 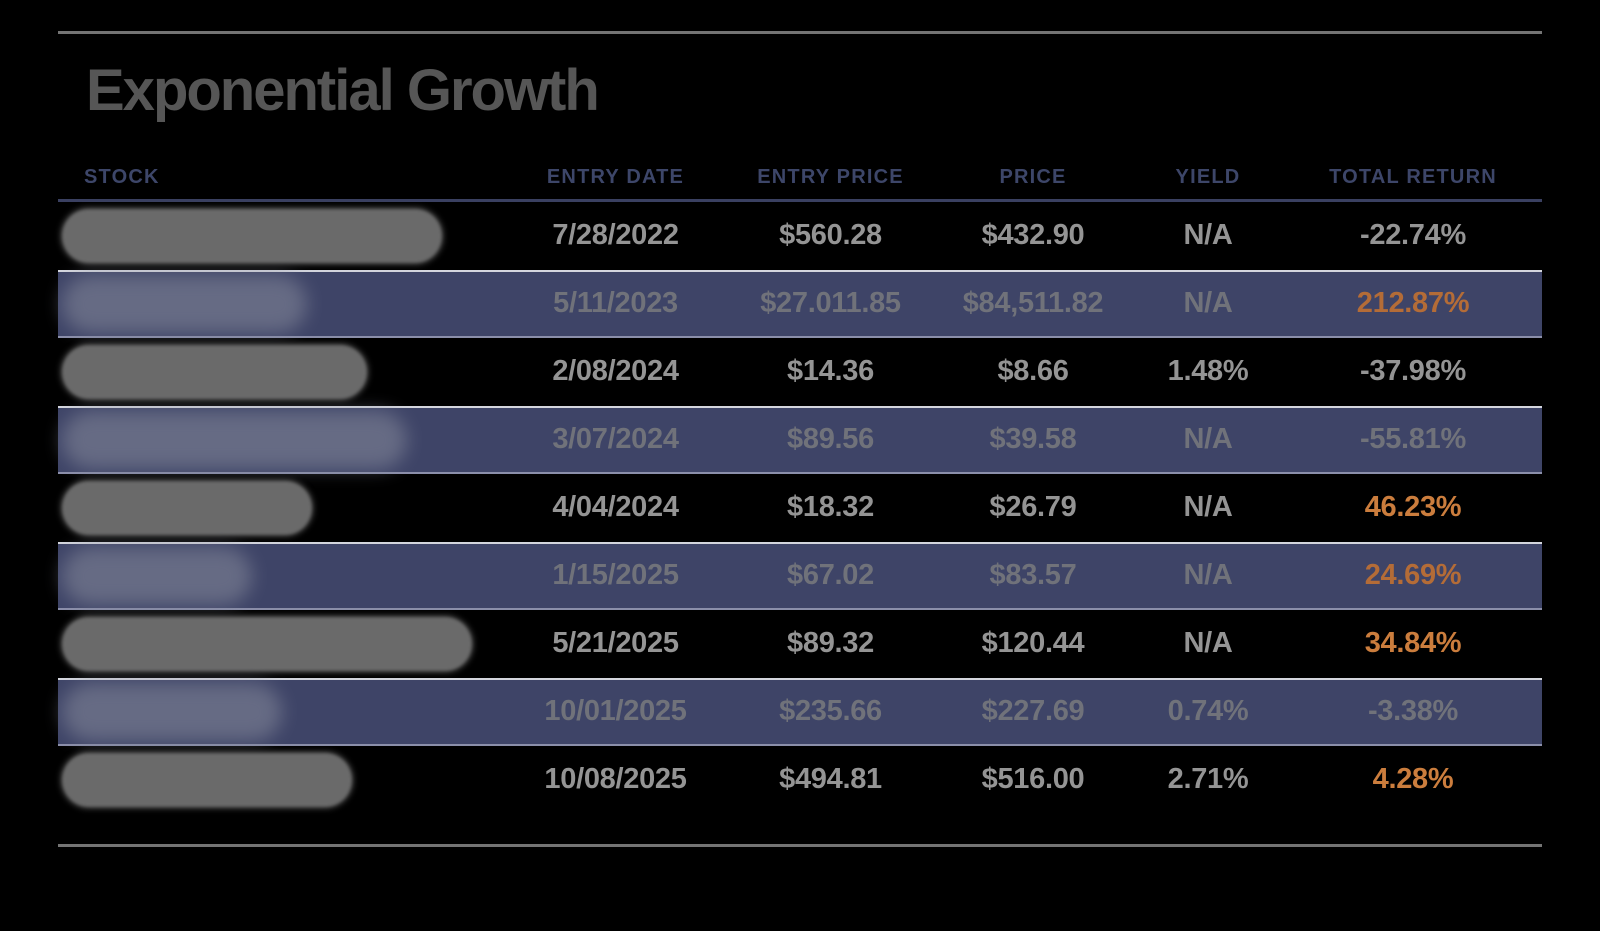 I want to click on price-cell: $84,511.82, so click(x=1033, y=303).